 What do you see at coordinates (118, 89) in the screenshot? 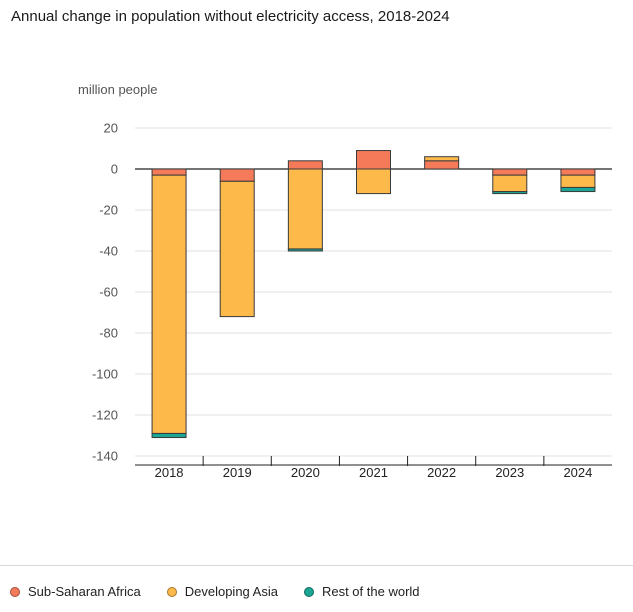
I see `y-axis-unit-label: million people` at bounding box center [118, 89].